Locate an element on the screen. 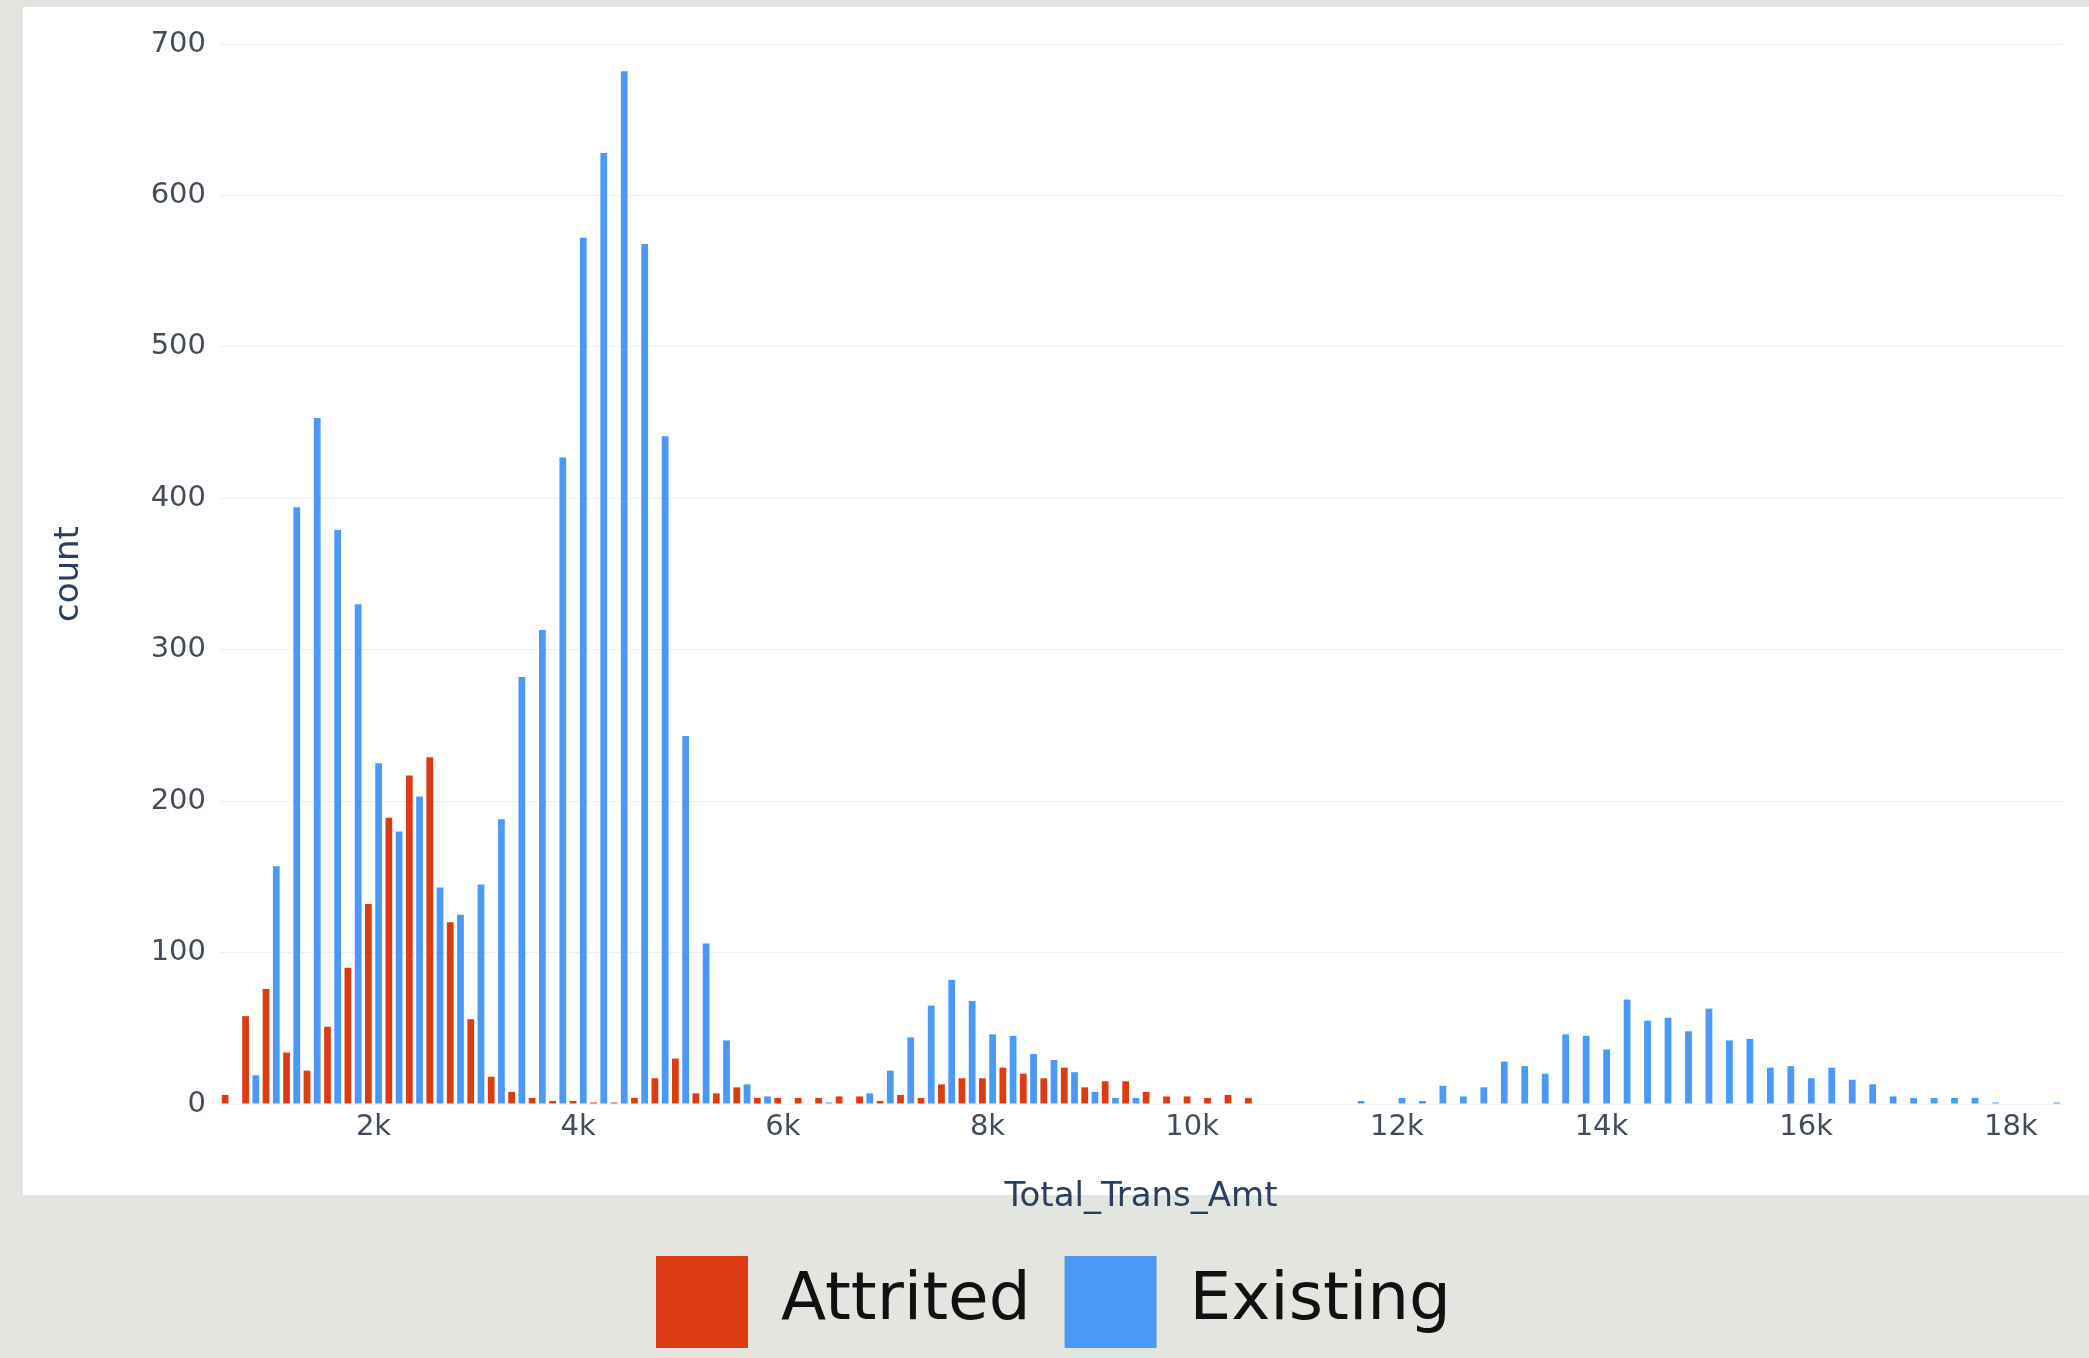 The image size is (2089, 1358). y-tick-label: 700 is located at coordinates (178, 41).